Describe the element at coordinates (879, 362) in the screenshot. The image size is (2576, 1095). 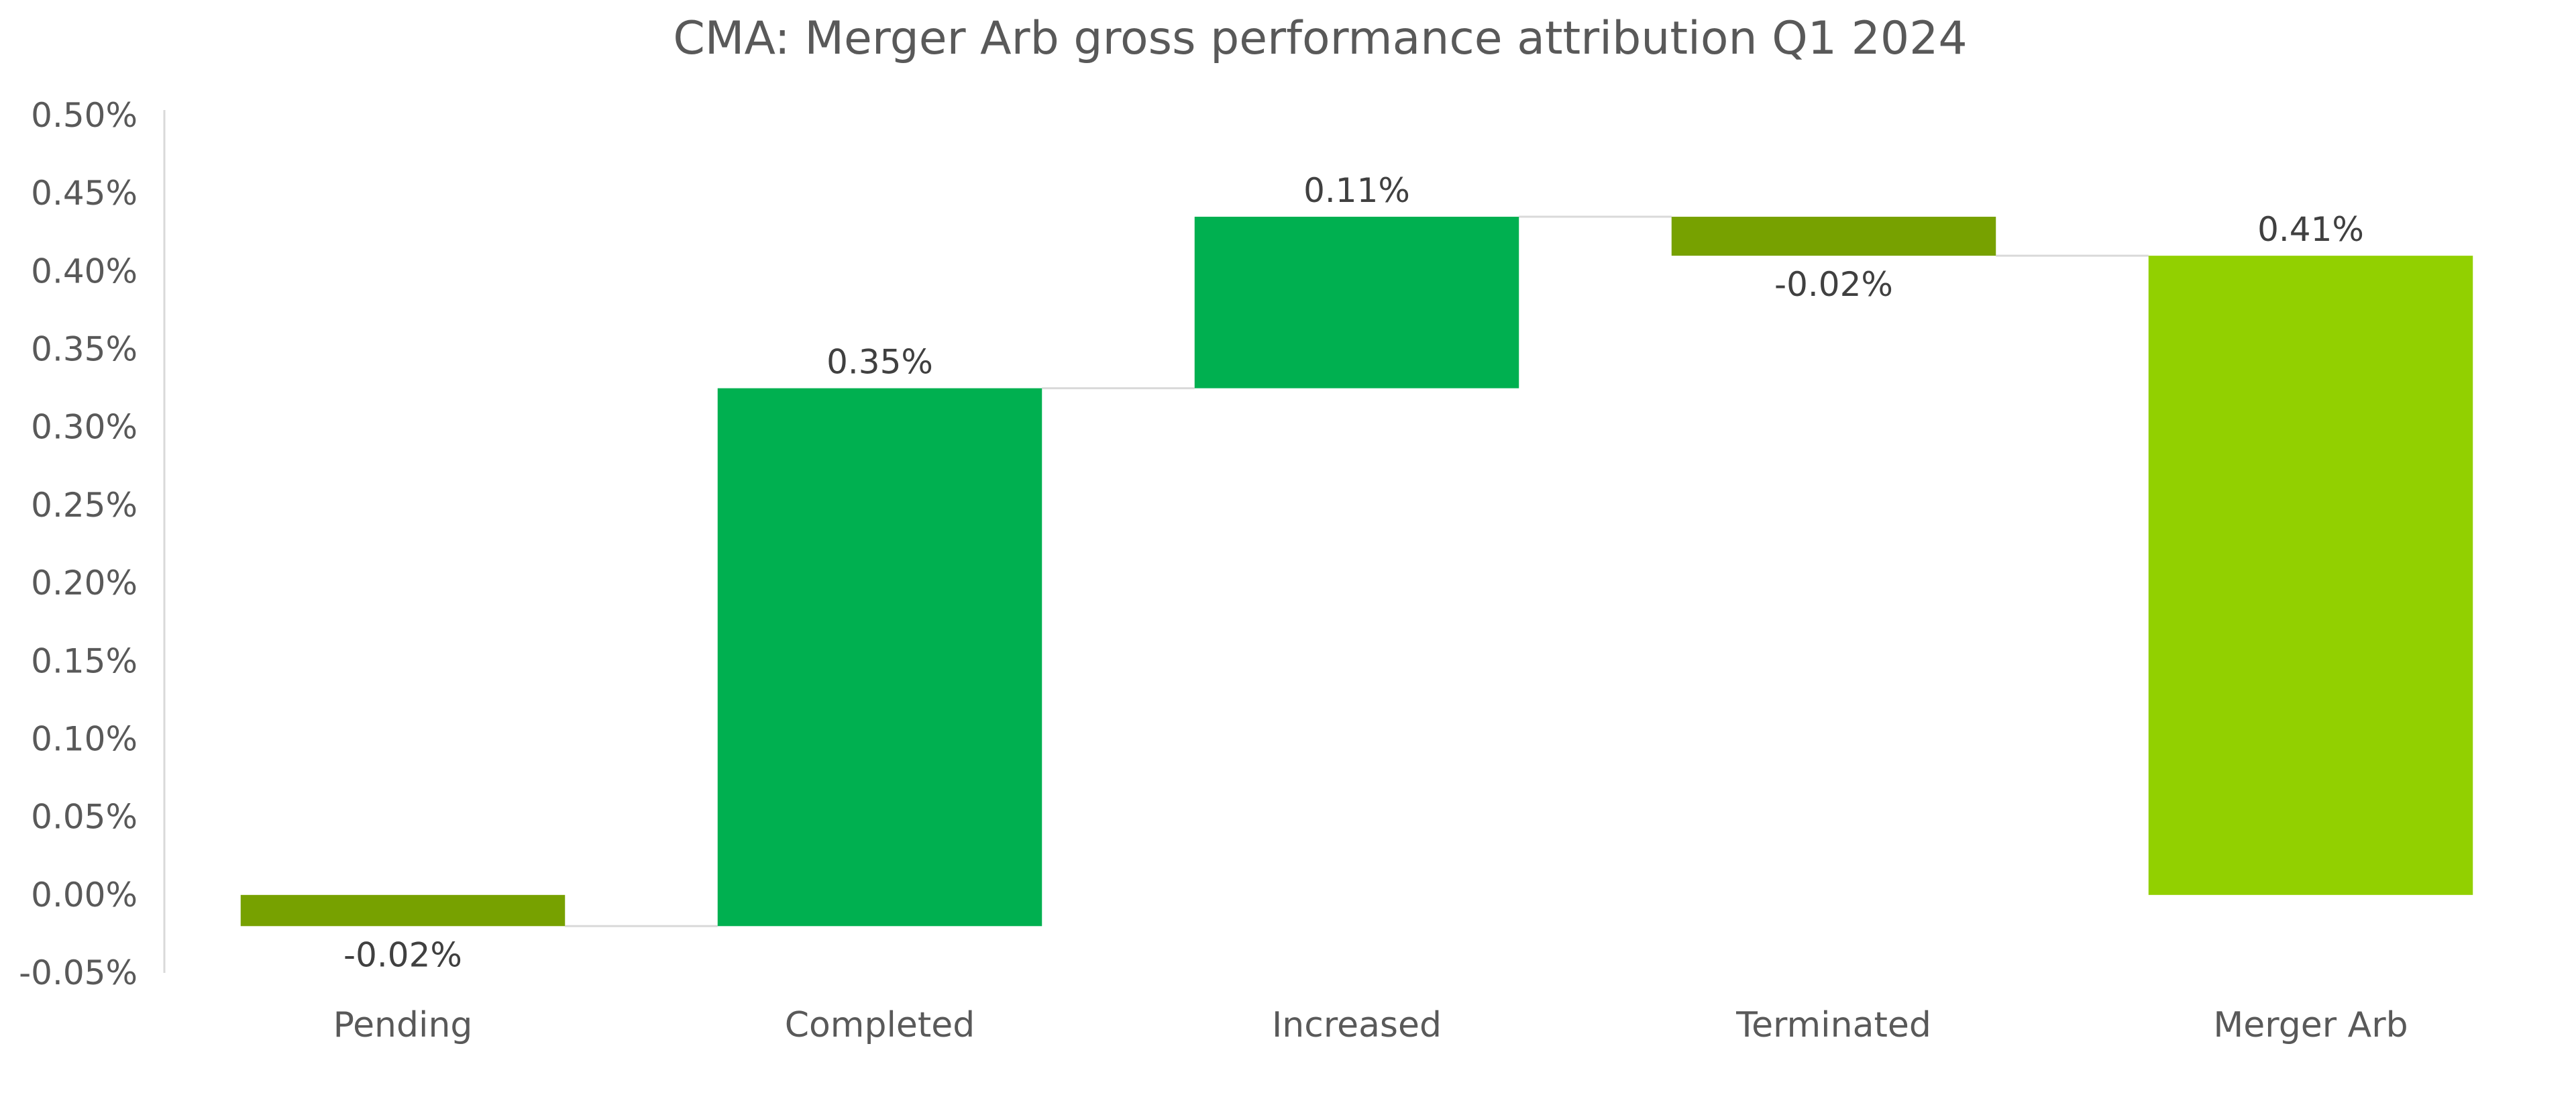
I see `data-label: 0.35%` at that location.